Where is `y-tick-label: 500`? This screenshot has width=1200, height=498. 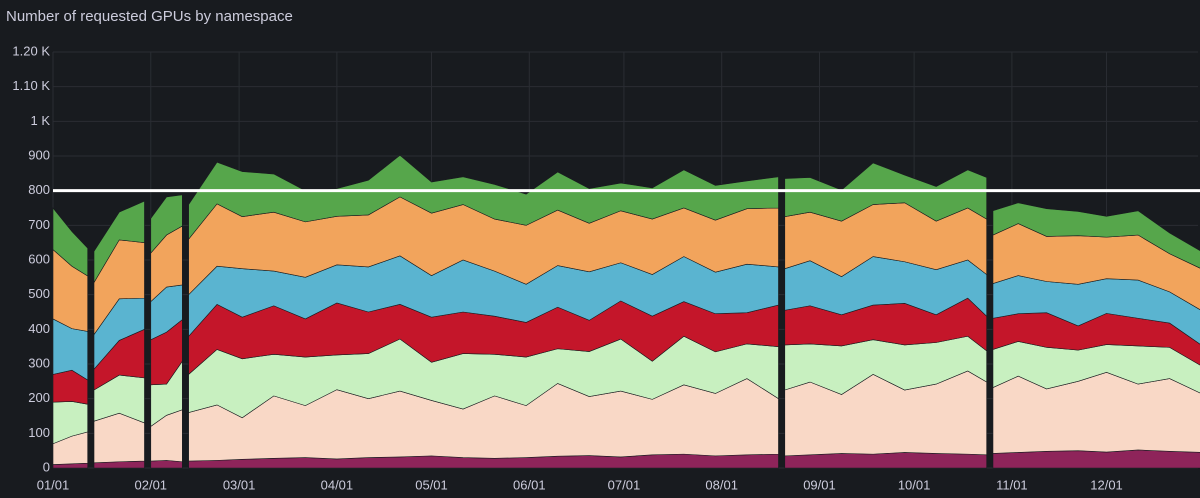 y-tick-label: 500 is located at coordinates (39, 293).